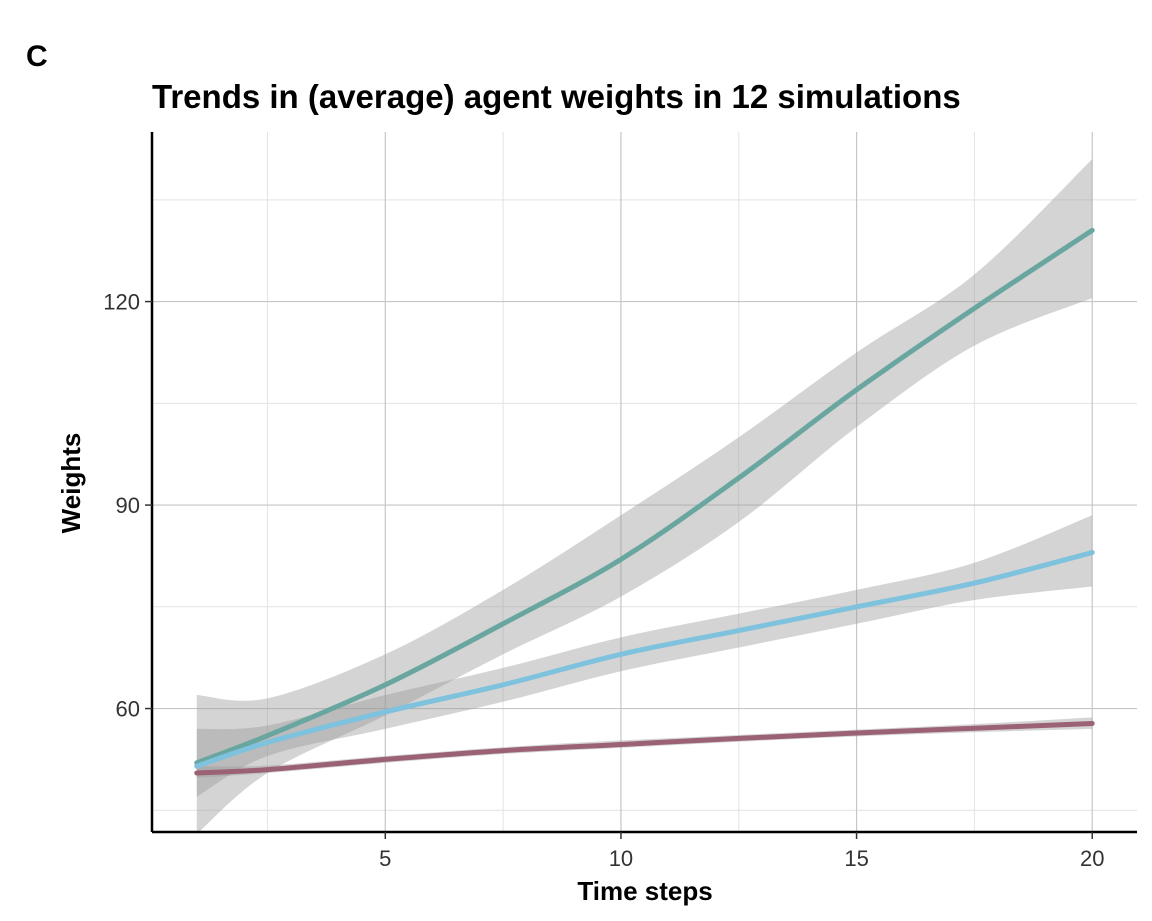  Describe the element at coordinates (128, 709) in the screenshot. I see `y-tick-label: 60` at that location.